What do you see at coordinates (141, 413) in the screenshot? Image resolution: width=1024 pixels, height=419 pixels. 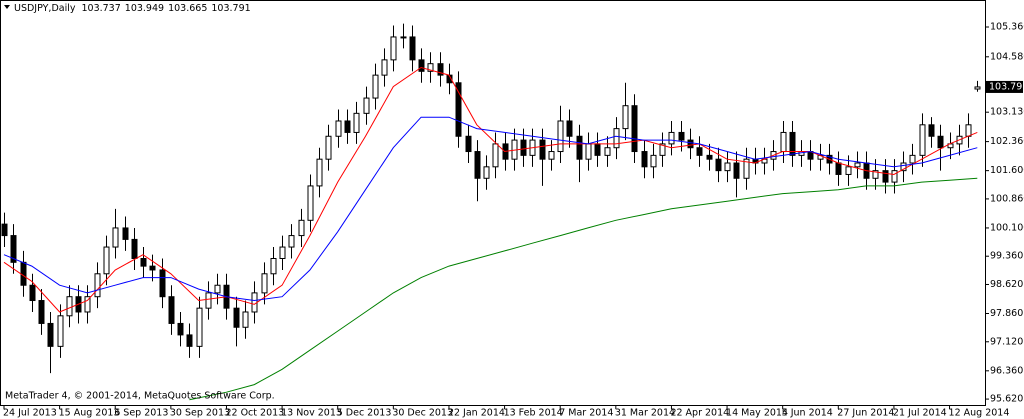 I see `x-tick-label: 6 Sep 2013` at bounding box center [141, 413].